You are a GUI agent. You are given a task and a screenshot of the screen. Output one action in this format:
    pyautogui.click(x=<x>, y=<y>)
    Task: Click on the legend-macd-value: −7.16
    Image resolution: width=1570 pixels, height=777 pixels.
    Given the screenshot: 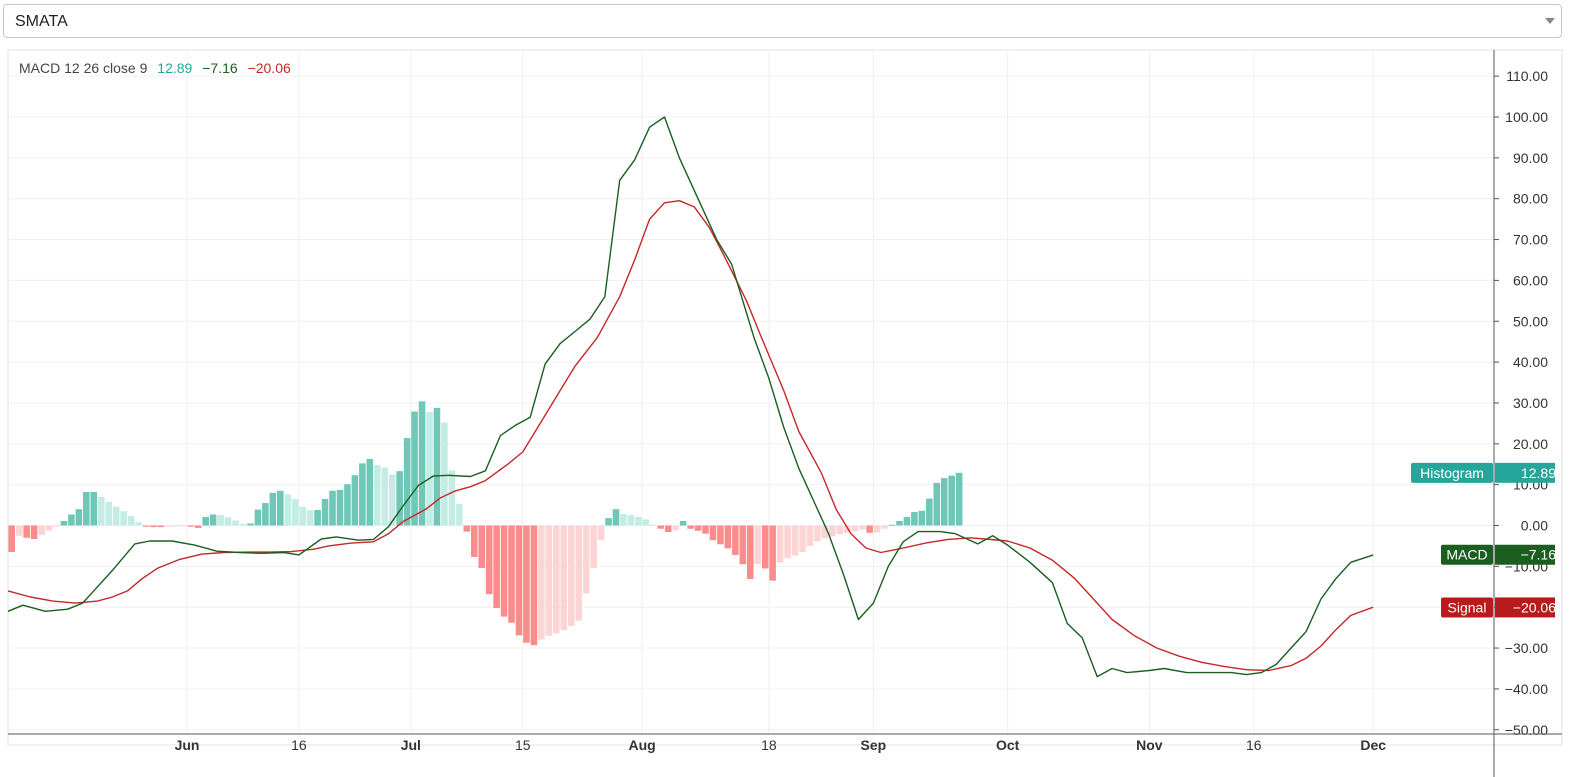 What is the action you would take?
    pyautogui.click(x=220, y=68)
    